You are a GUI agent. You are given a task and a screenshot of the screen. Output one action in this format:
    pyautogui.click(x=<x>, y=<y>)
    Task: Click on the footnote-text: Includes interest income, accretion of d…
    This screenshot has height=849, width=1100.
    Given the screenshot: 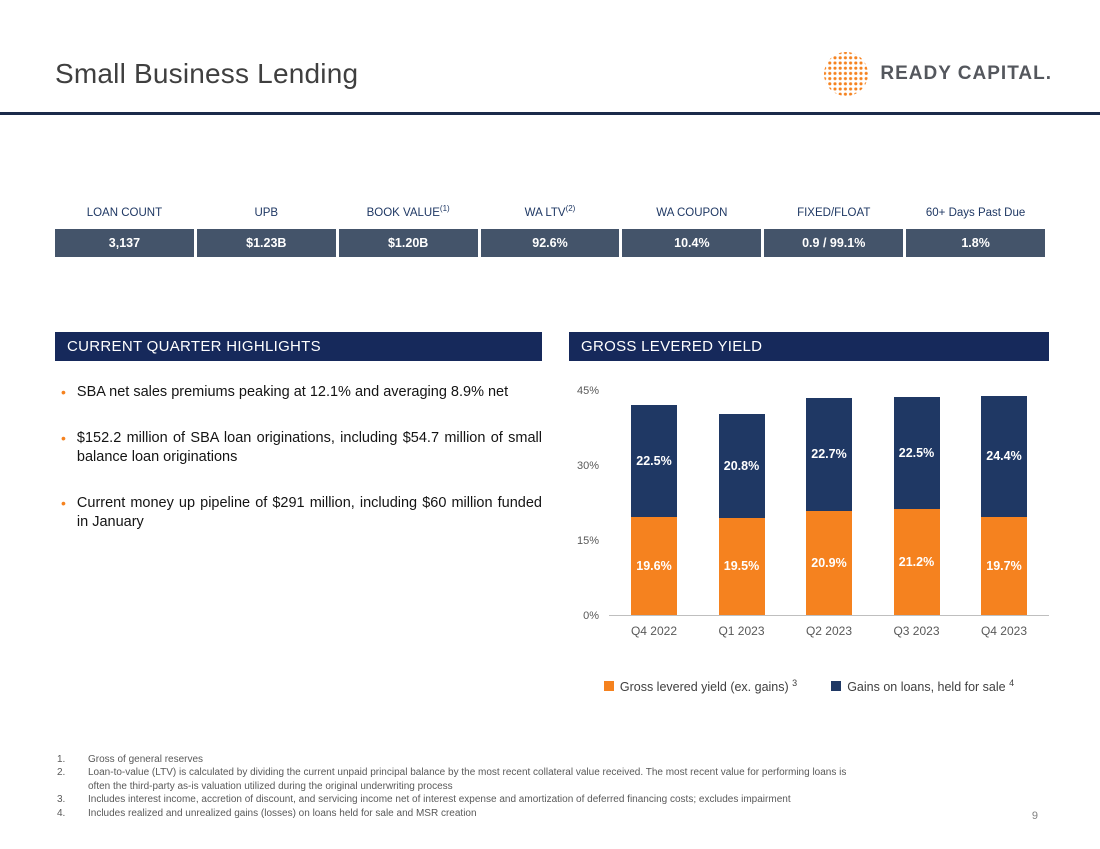 What is the action you would take?
    pyautogui.click(x=439, y=799)
    